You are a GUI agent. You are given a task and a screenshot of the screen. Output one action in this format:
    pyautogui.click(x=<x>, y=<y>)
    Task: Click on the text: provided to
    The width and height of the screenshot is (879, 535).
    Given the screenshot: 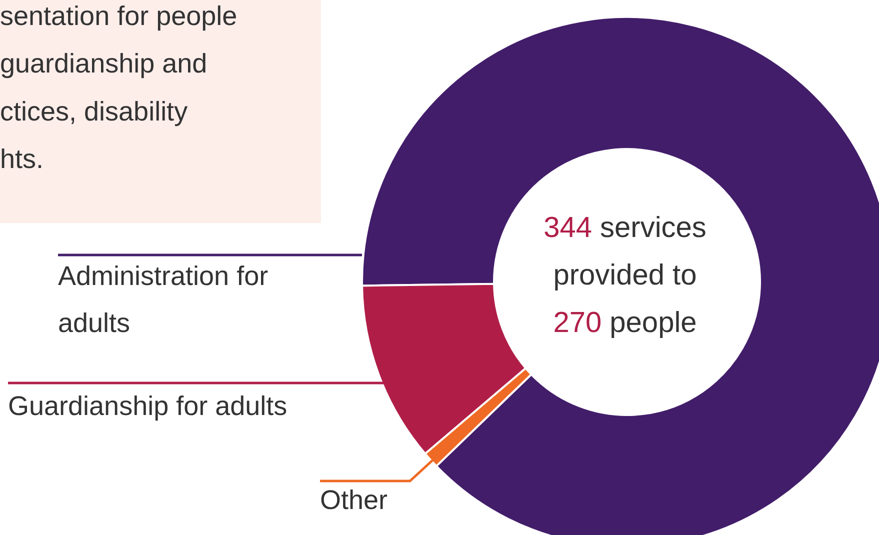 What is the action you would take?
    pyautogui.click(x=625, y=276)
    